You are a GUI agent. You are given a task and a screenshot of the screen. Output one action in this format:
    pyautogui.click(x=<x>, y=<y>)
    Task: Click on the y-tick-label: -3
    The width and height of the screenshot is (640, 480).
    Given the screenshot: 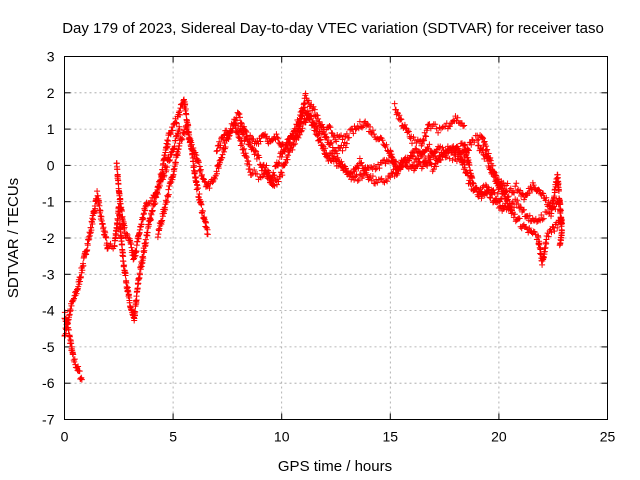 What is the action you would take?
    pyautogui.click(x=48, y=274)
    